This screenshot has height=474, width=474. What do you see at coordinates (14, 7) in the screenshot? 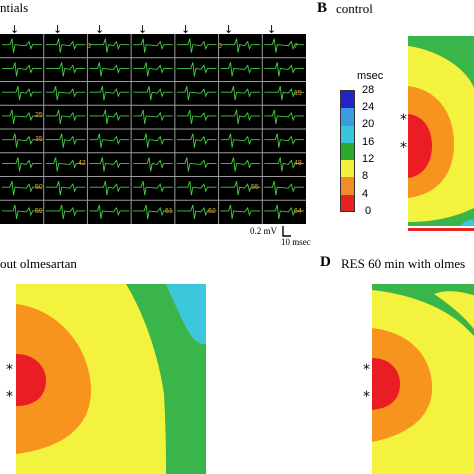
I see `panel-a-title: ntials` at bounding box center [14, 7].